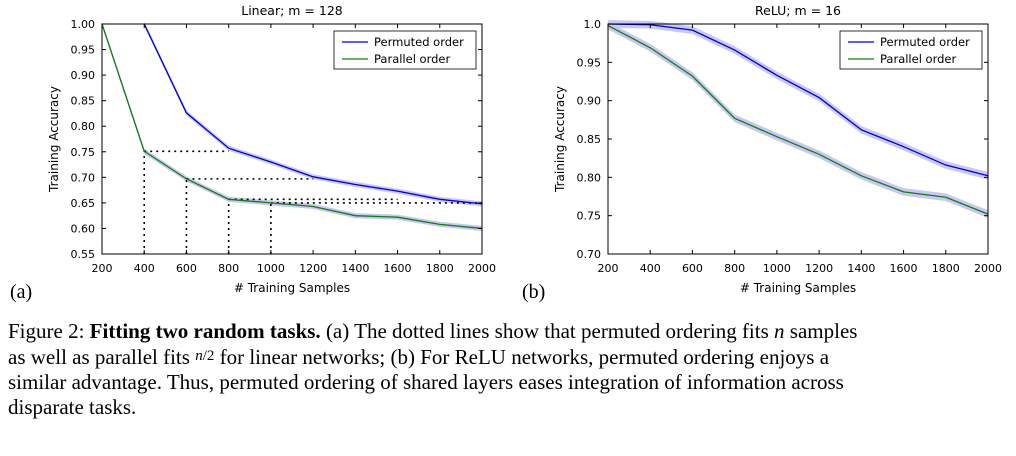  Describe the element at coordinates (210, 356) in the screenshot. I see `caption-frac-den: 2` at that location.